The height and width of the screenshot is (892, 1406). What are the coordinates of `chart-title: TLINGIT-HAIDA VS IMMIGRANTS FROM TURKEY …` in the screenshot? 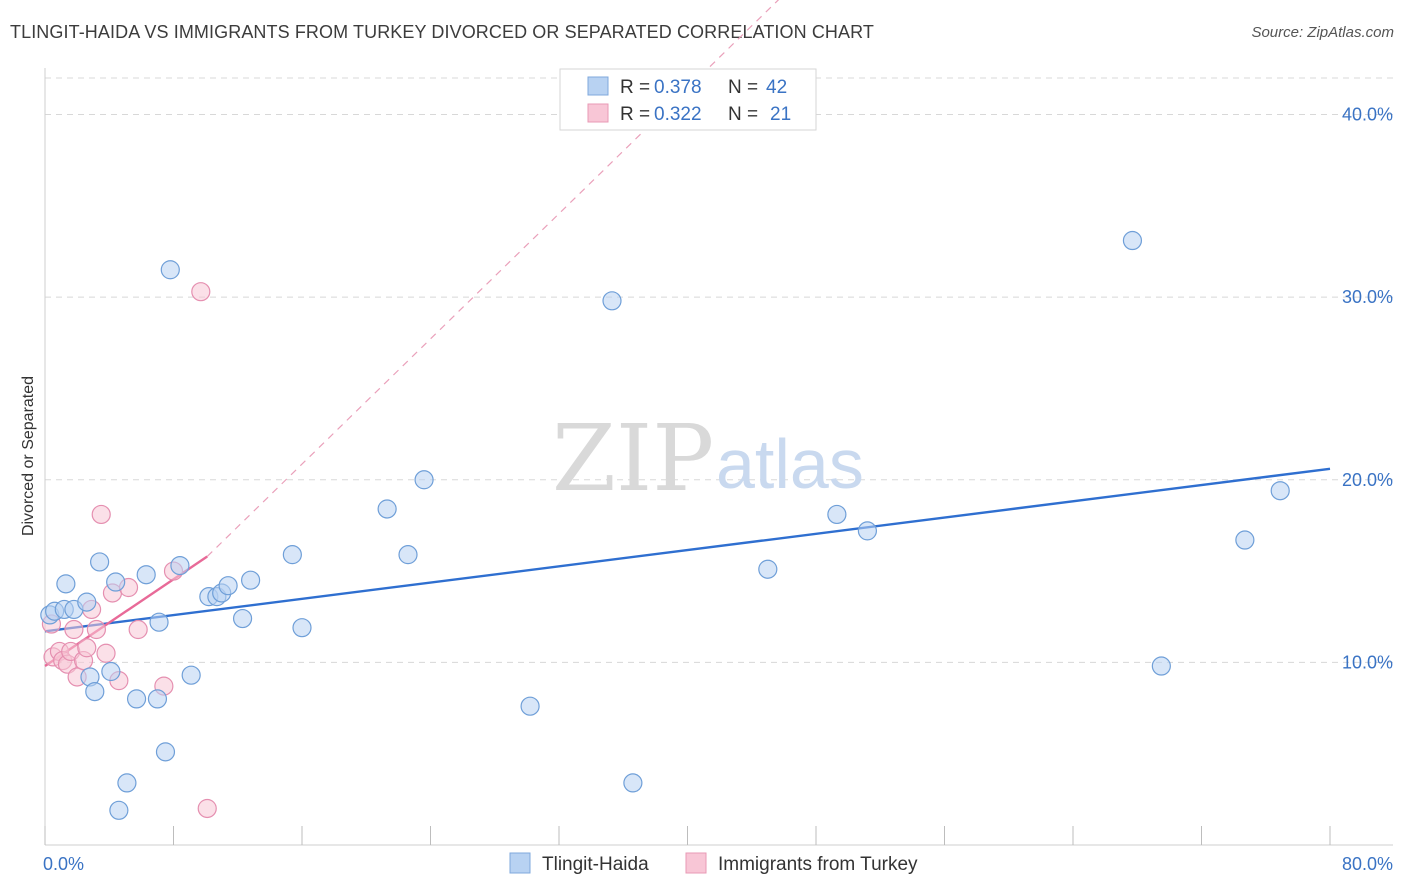 It's located at (442, 32).